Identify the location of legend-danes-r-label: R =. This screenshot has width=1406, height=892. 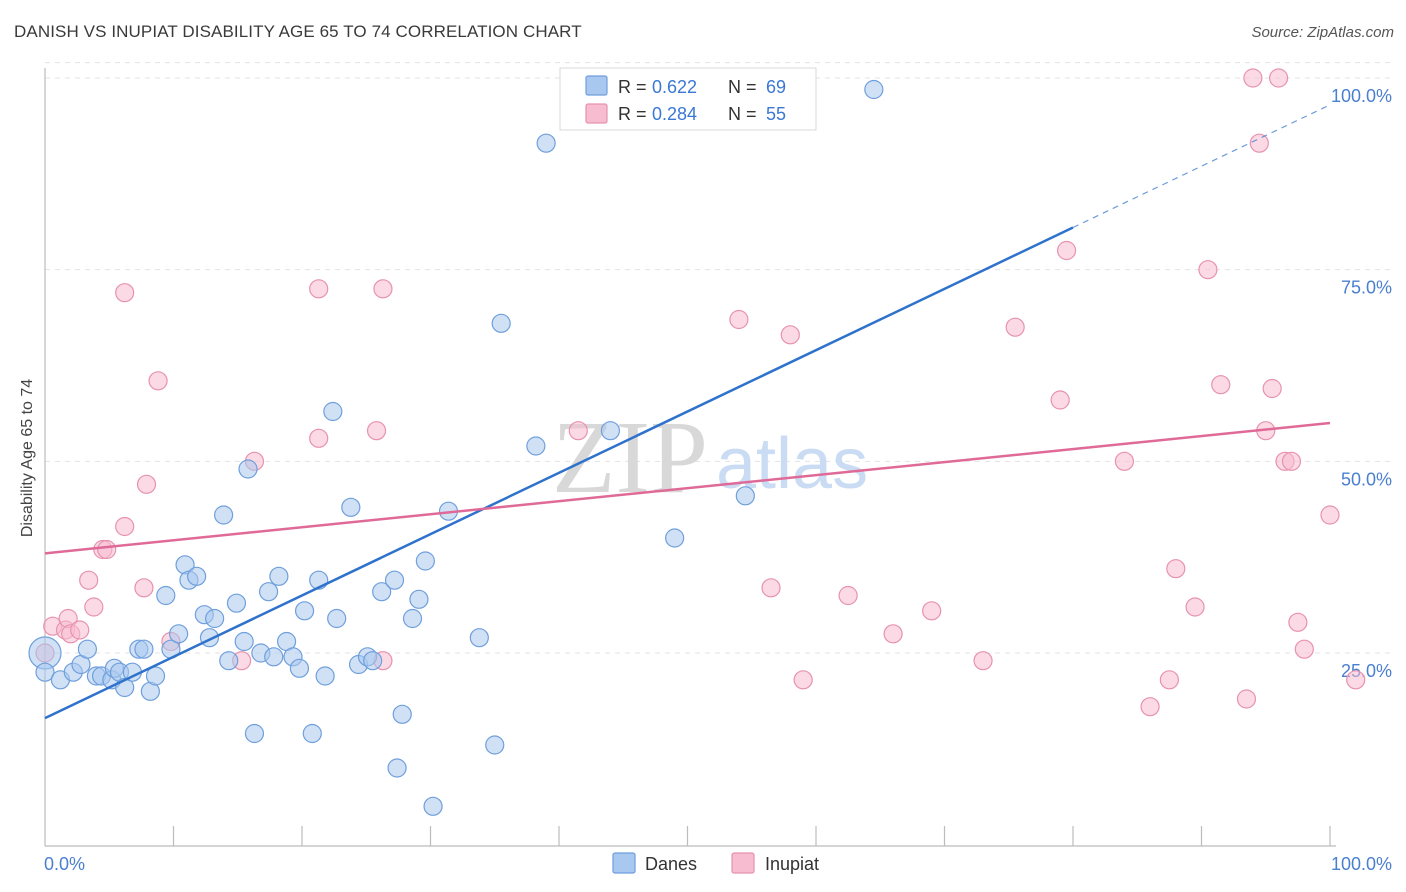
(632, 87).